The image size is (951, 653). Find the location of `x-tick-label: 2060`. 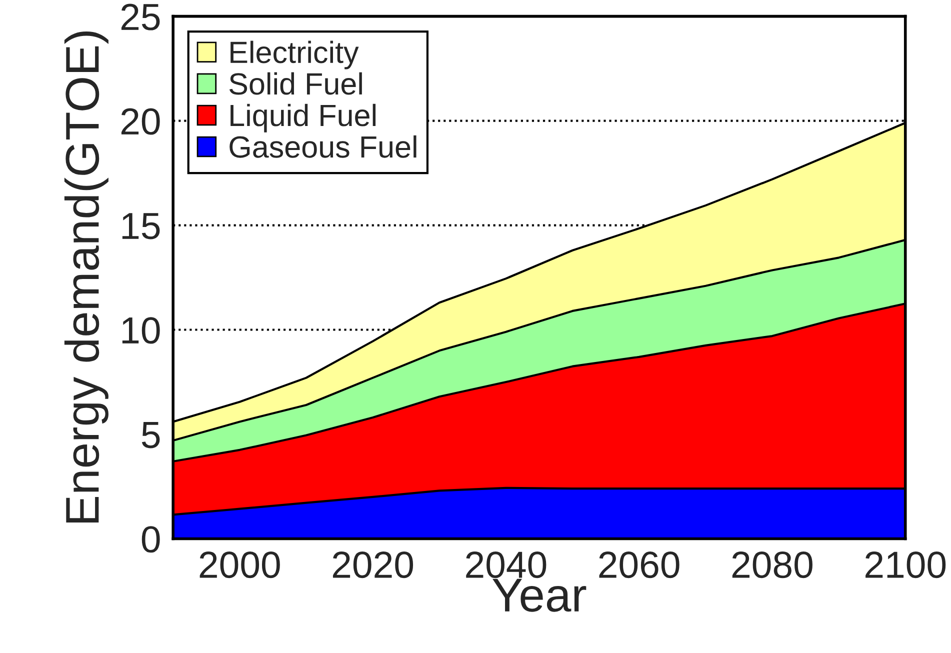

x-tick-label: 2060 is located at coordinates (639, 565).